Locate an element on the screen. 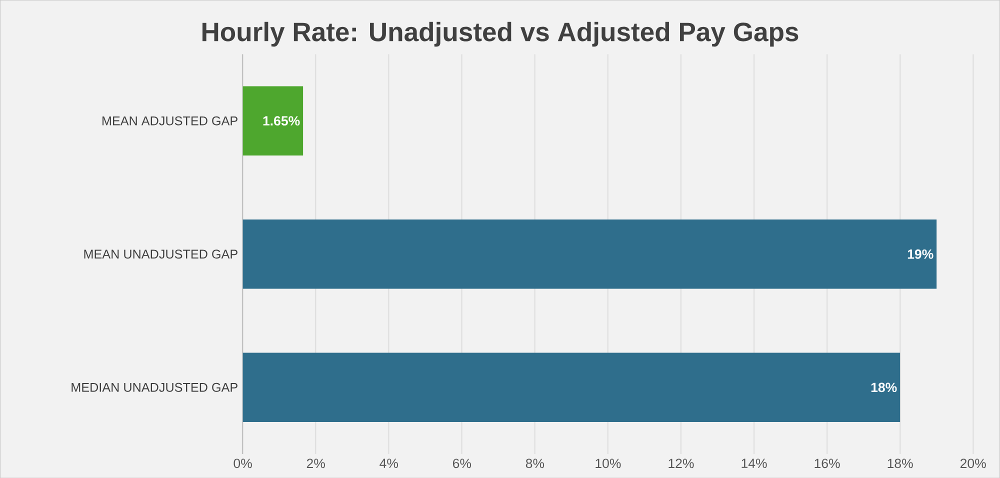 The width and height of the screenshot is (1000, 478). x-tick-label: 2% is located at coordinates (315, 463).